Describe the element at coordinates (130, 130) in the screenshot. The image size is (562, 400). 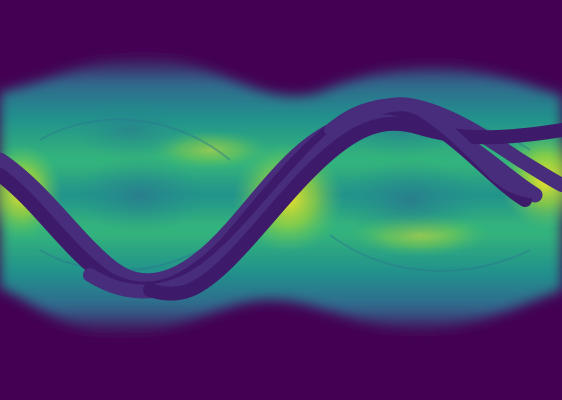
I see `lobe-upper` at that location.